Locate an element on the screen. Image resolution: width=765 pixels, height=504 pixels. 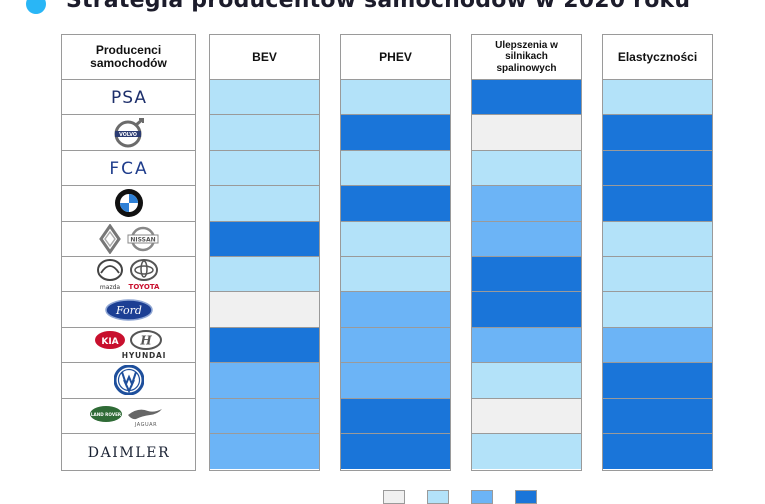
svg-text: JAGUAR is located at coordinates (144, 425).